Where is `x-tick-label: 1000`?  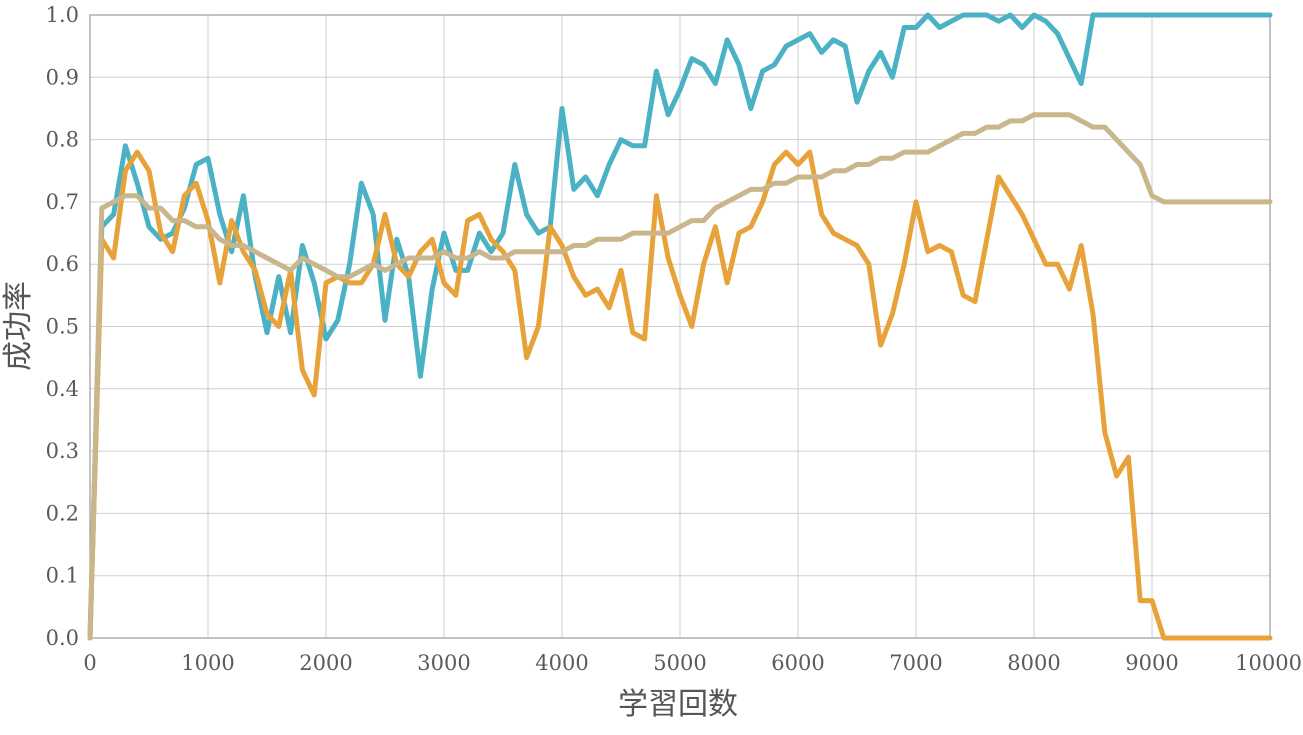 x-tick-label: 1000 is located at coordinates (207, 663).